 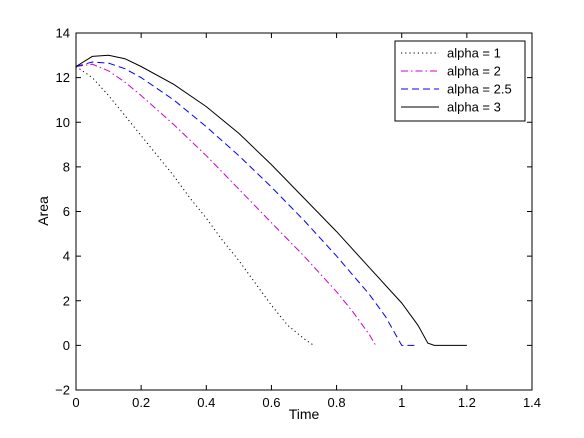 I want to click on y-tick-label: 10, so click(x=63, y=122).